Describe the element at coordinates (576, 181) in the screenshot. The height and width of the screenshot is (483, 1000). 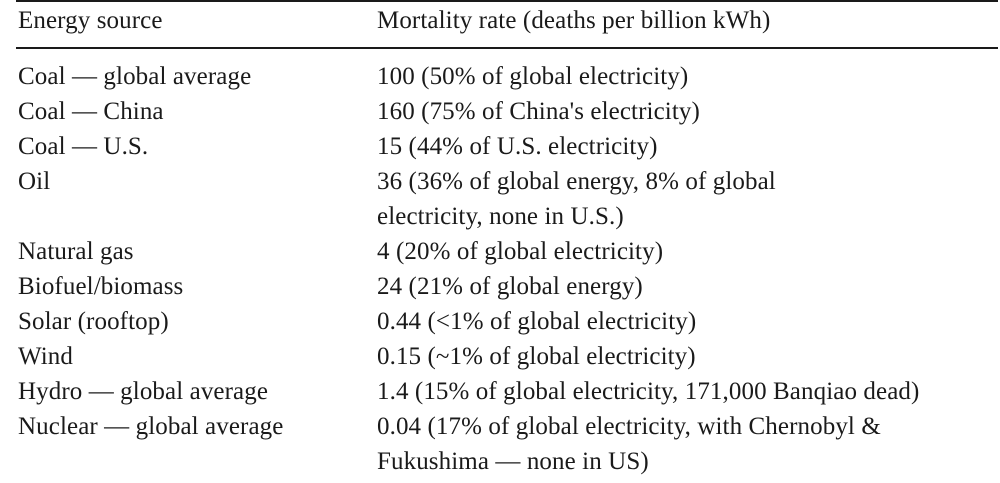
I see `row-rate: 36 (36% of global energy, 8% of global` at that location.